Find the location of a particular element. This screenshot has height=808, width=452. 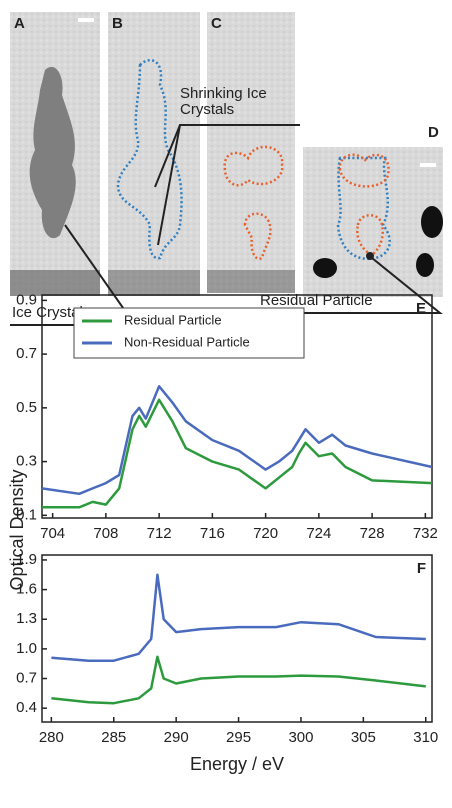

panel-label: E is located at coordinates (421, 308).